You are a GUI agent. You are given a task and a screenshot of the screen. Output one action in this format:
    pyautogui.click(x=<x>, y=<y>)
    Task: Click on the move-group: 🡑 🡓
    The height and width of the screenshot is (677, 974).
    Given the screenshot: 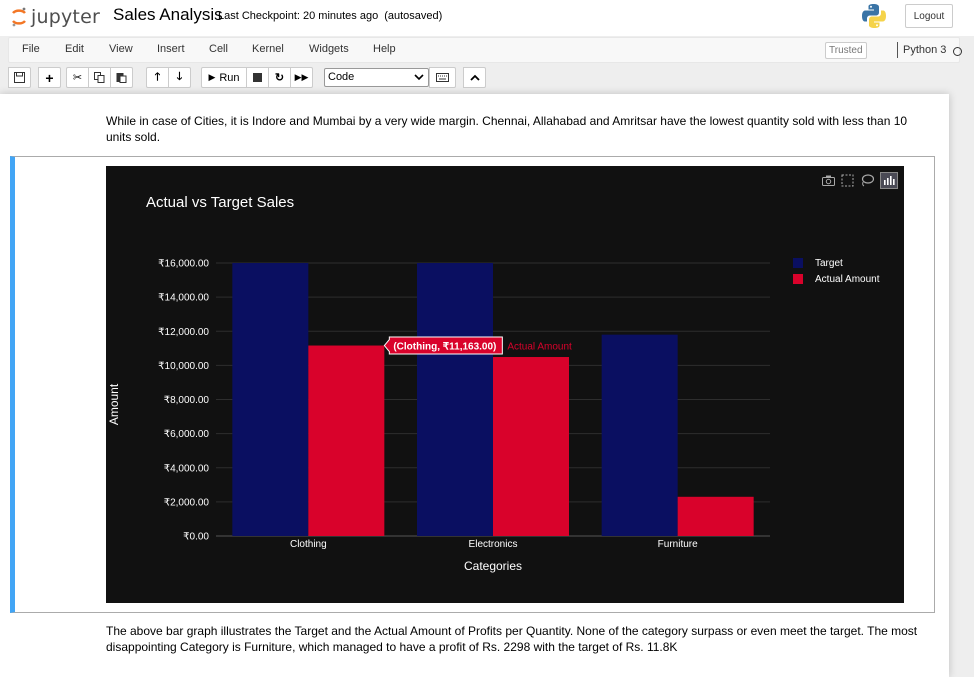 What is the action you would take?
    pyautogui.click(x=168, y=77)
    